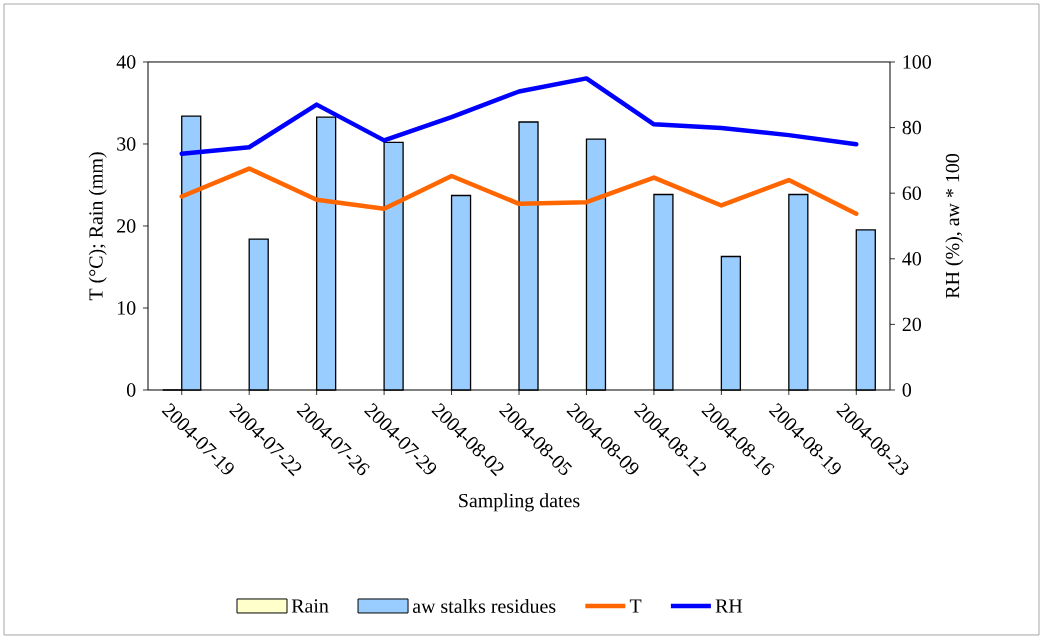 This screenshot has width=1043, height=639. What do you see at coordinates (912, 259) in the screenshot?
I see `y2-tick-label: 40` at bounding box center [912, 259].